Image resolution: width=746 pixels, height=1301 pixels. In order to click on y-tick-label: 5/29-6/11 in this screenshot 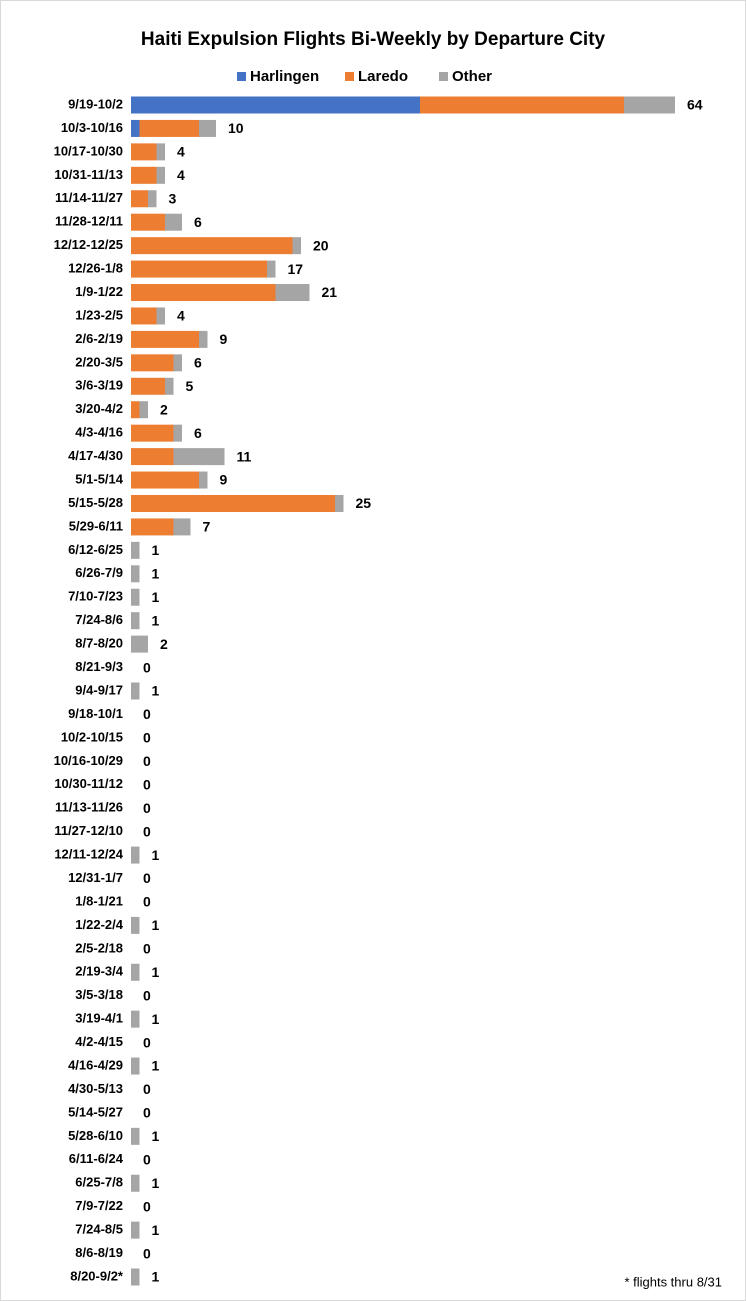, I will do `click(96, 525)`.